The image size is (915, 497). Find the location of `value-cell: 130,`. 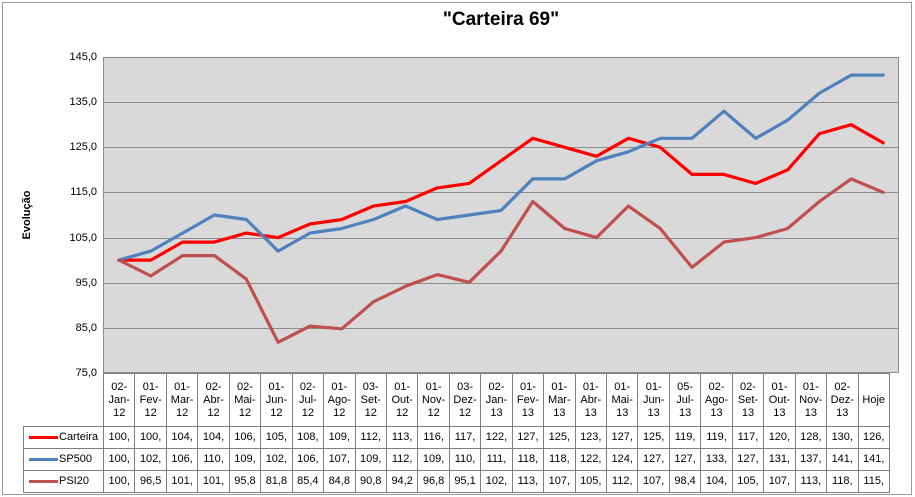

value-cell: 130, is located at coordinates (842, 437).